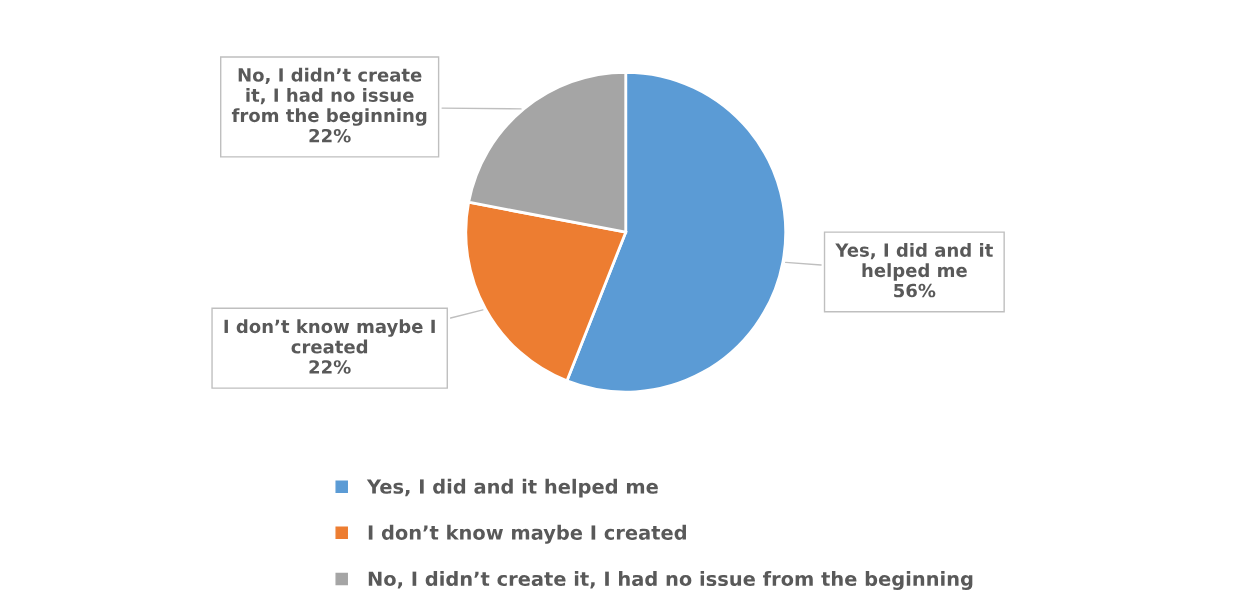  What do you see at coordinates (512, 488) in the screenshot?
I see `legend-label: Yes, I did and it helped me` at bounding box center [512, 488].